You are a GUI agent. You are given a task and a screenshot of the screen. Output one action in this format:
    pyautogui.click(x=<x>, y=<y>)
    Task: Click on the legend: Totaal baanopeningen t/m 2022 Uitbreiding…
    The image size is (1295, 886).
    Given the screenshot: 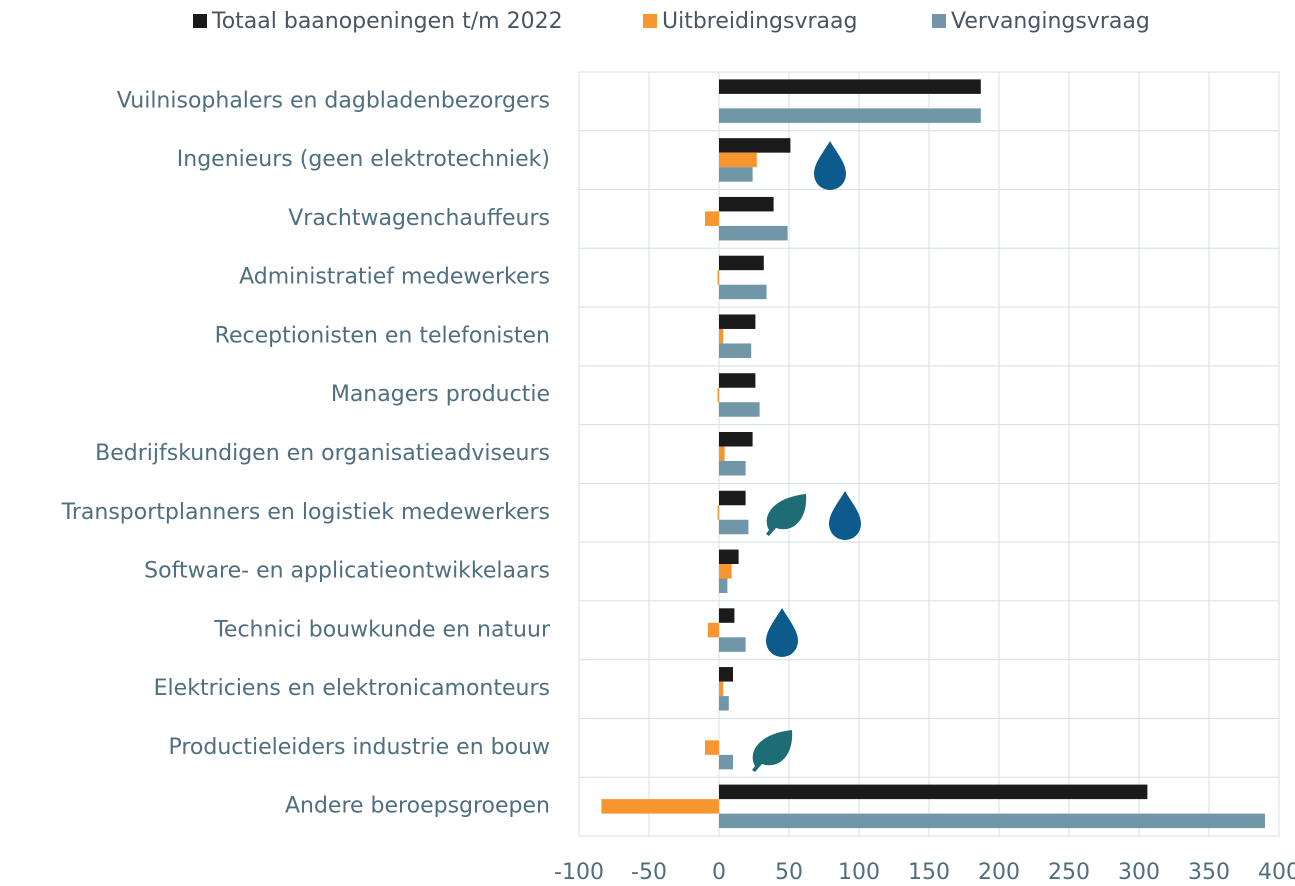 What is the action you would take?
    pyautogui.click(x=671, y=21)
    